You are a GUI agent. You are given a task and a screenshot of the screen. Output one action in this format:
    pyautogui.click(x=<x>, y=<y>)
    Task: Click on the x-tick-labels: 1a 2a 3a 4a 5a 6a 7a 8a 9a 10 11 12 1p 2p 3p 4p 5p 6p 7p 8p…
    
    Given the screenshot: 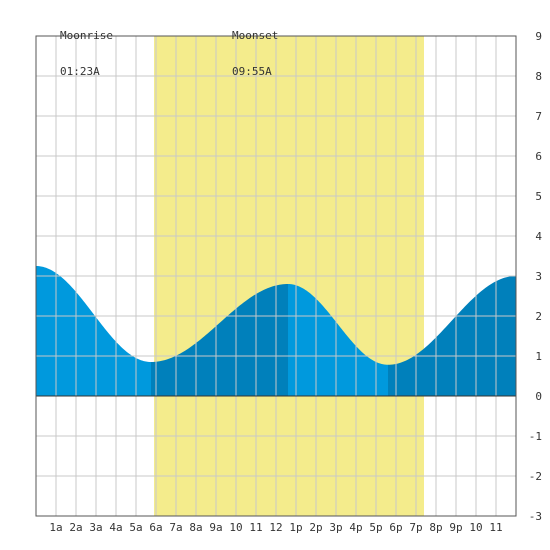 What is the action you would take?
    pyautogui.click(x=275, y=527)
    